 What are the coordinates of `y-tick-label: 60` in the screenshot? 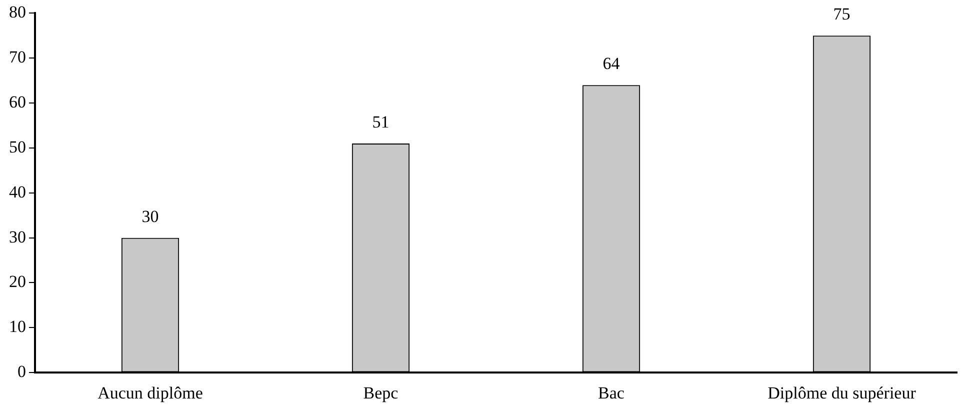 It's located at (17, 102).